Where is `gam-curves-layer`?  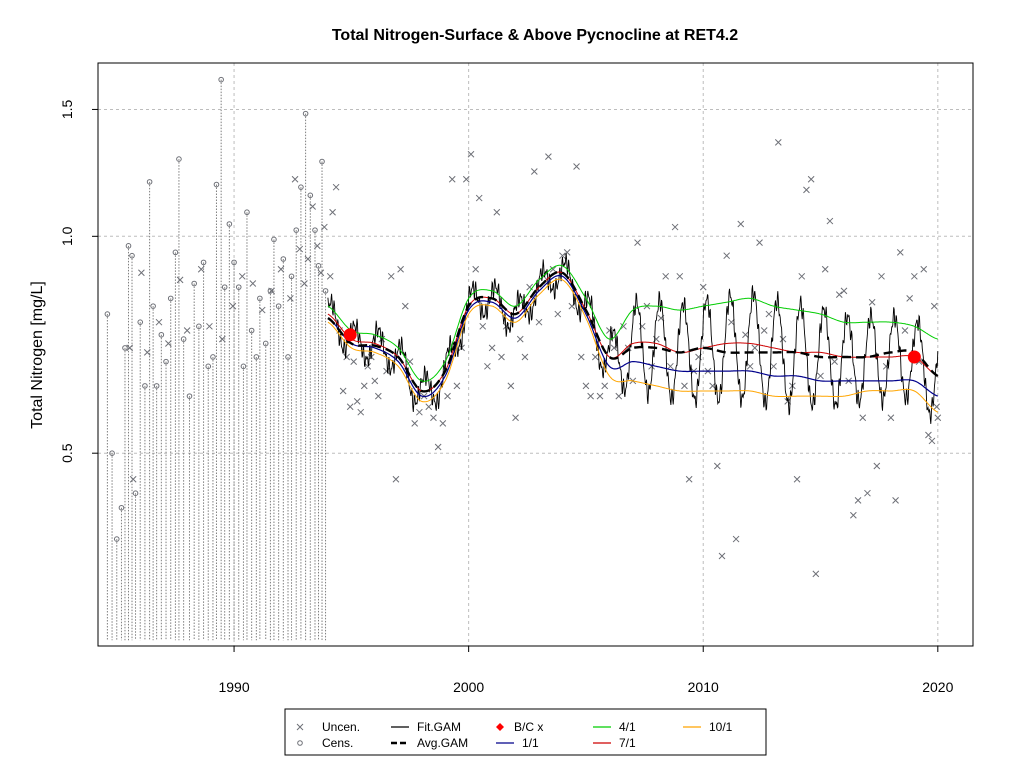
gam-curves-layer is located at coordinates (633, 338).